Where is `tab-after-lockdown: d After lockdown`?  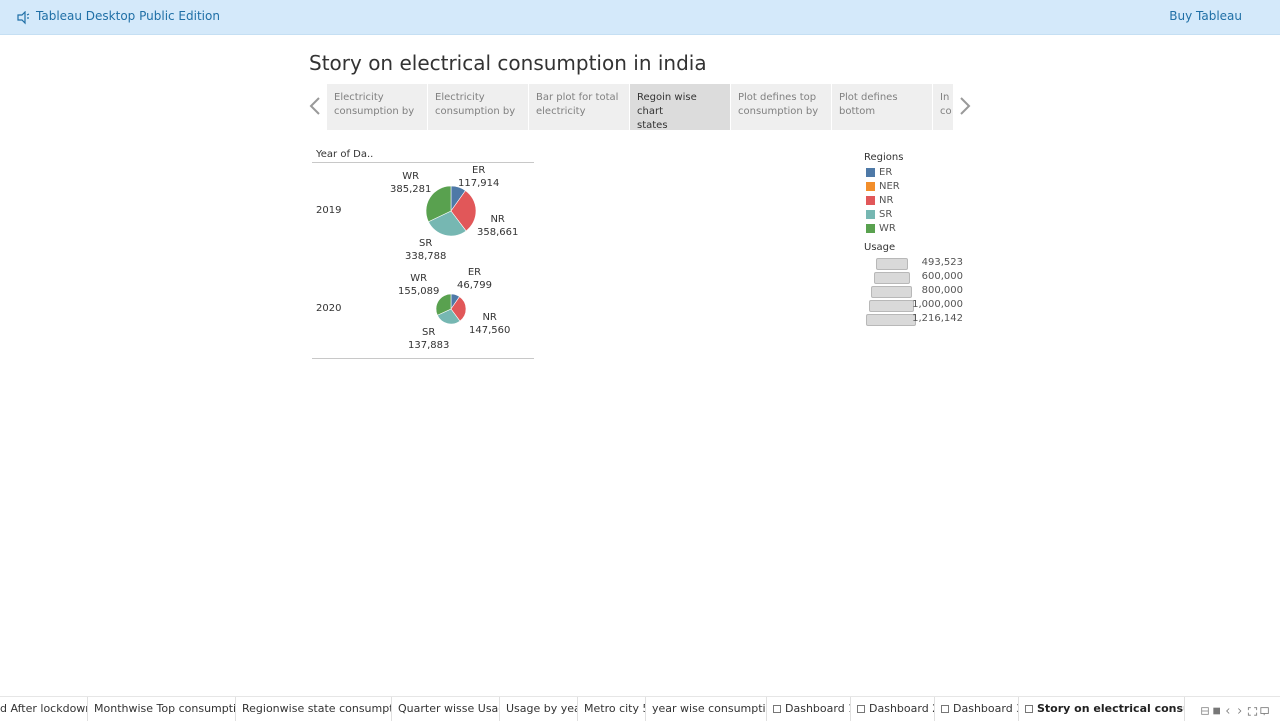 tab-after-lockdown: d After lockdown is located at coordinates (44, 709).